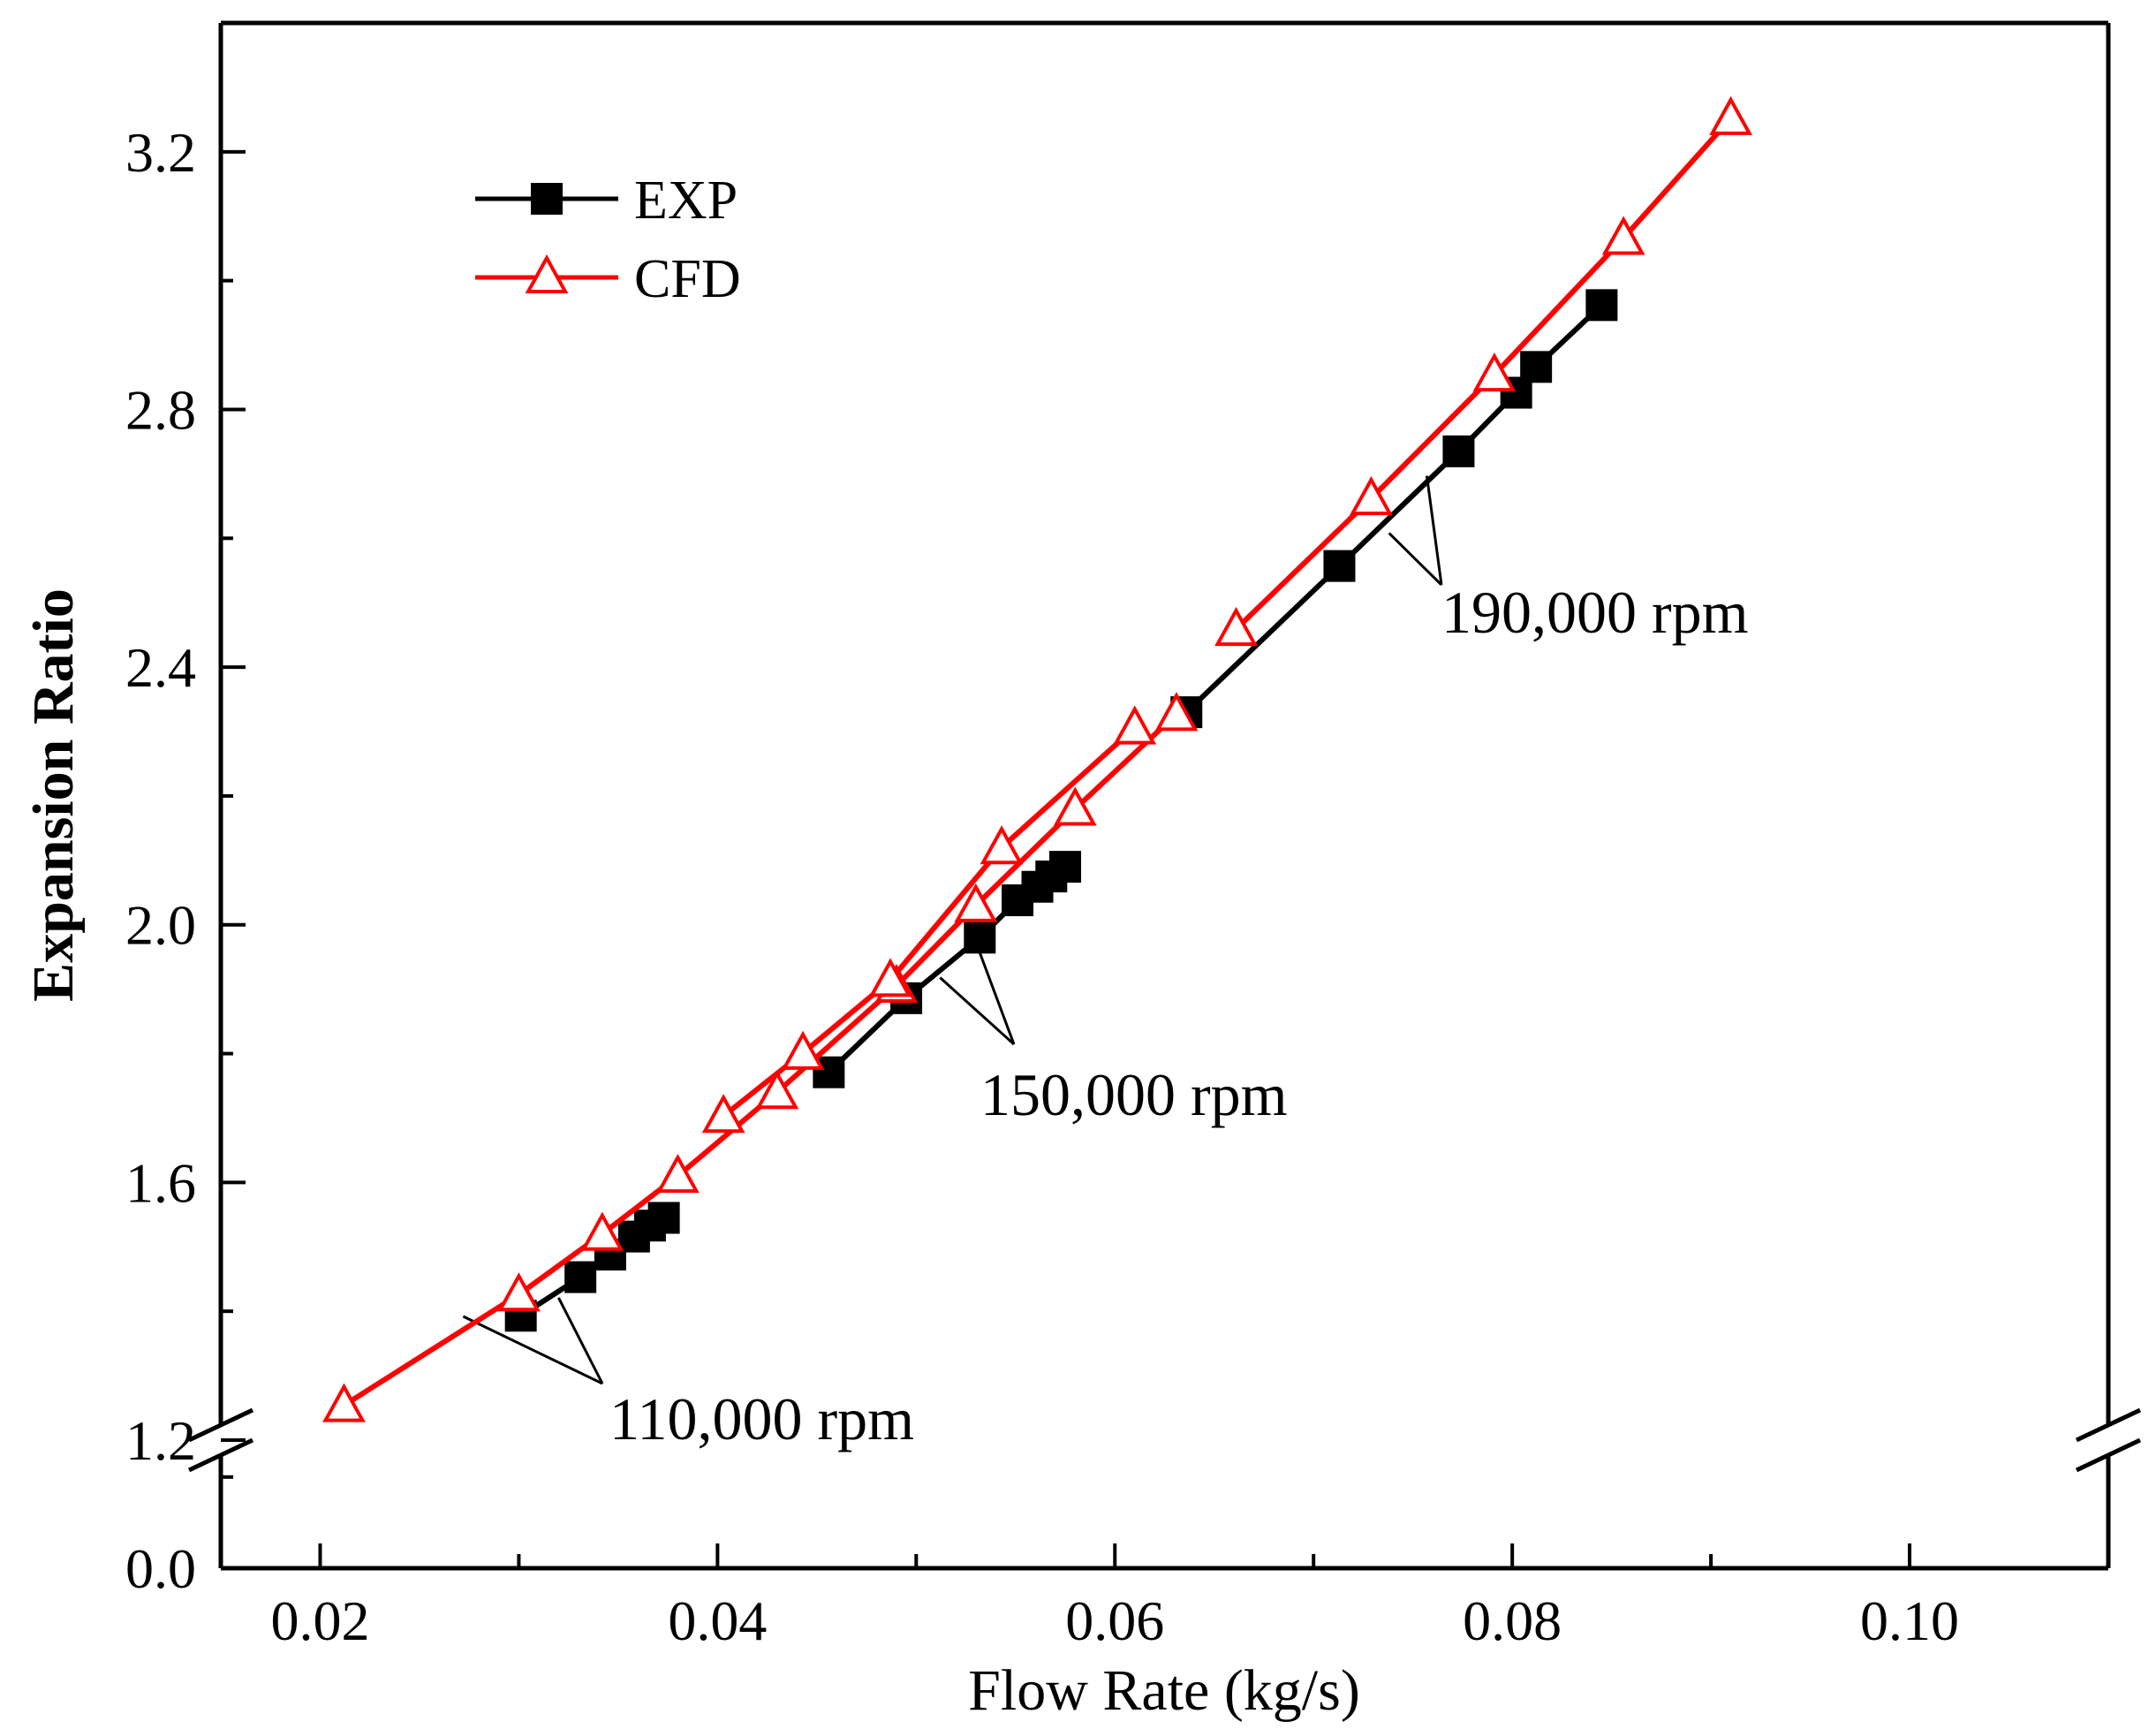  I want to click on y-tick-label: 2.8, so click(160, 409).